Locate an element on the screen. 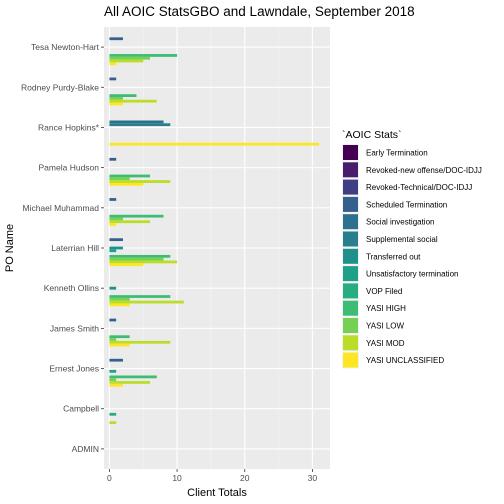  legend-label: YASI UNCLASSIFIED is located at coordinates (405, 360).